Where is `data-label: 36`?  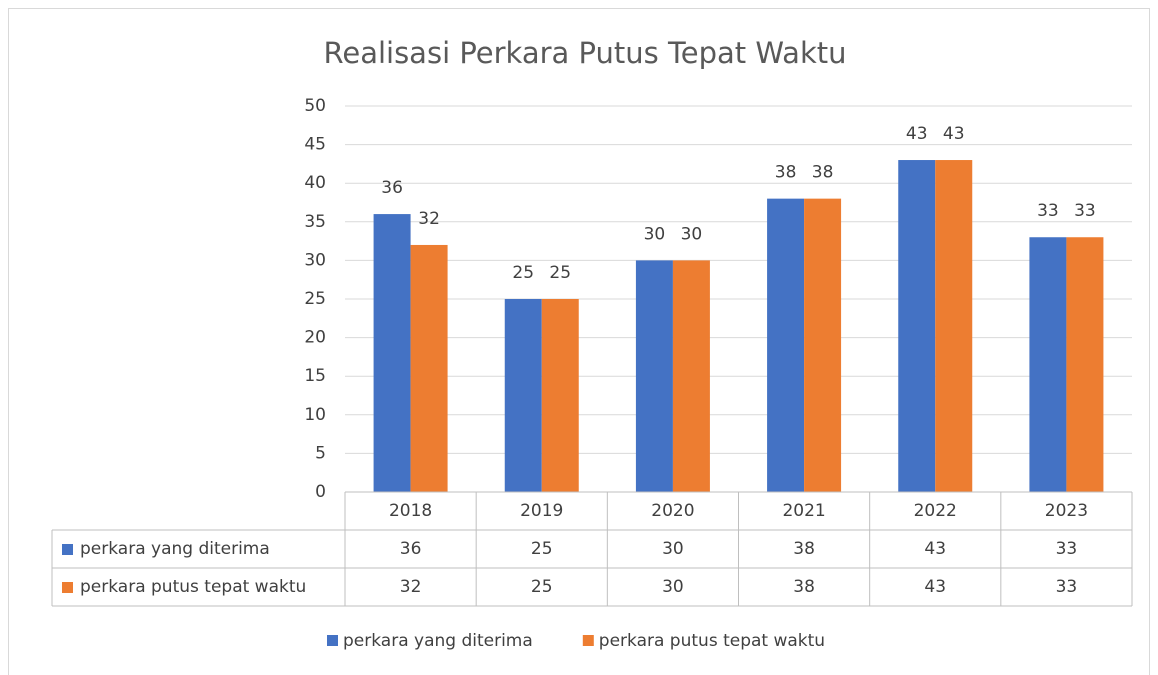 data-label: 36 is located at coordinates (392, 188).